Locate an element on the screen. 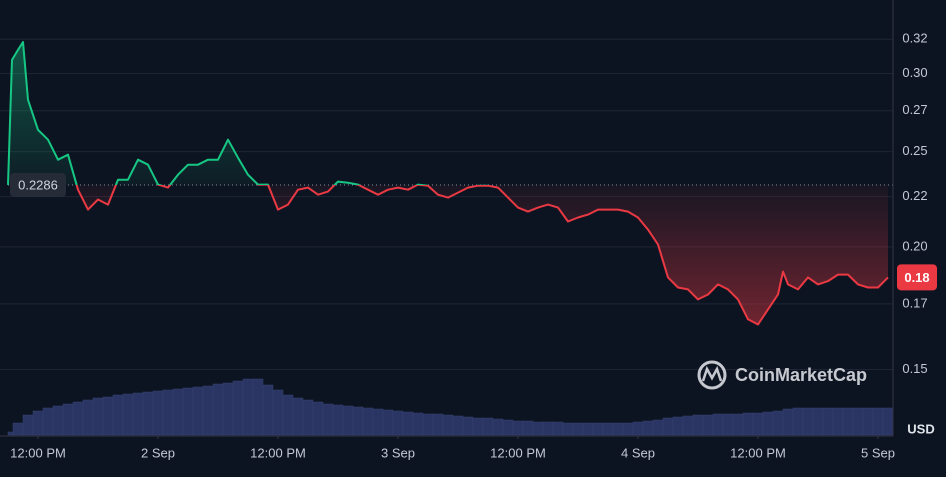 The width and height of the screenshot is (946, 477). y-tick-label: 0.32 is located at coordinates (914, 38).